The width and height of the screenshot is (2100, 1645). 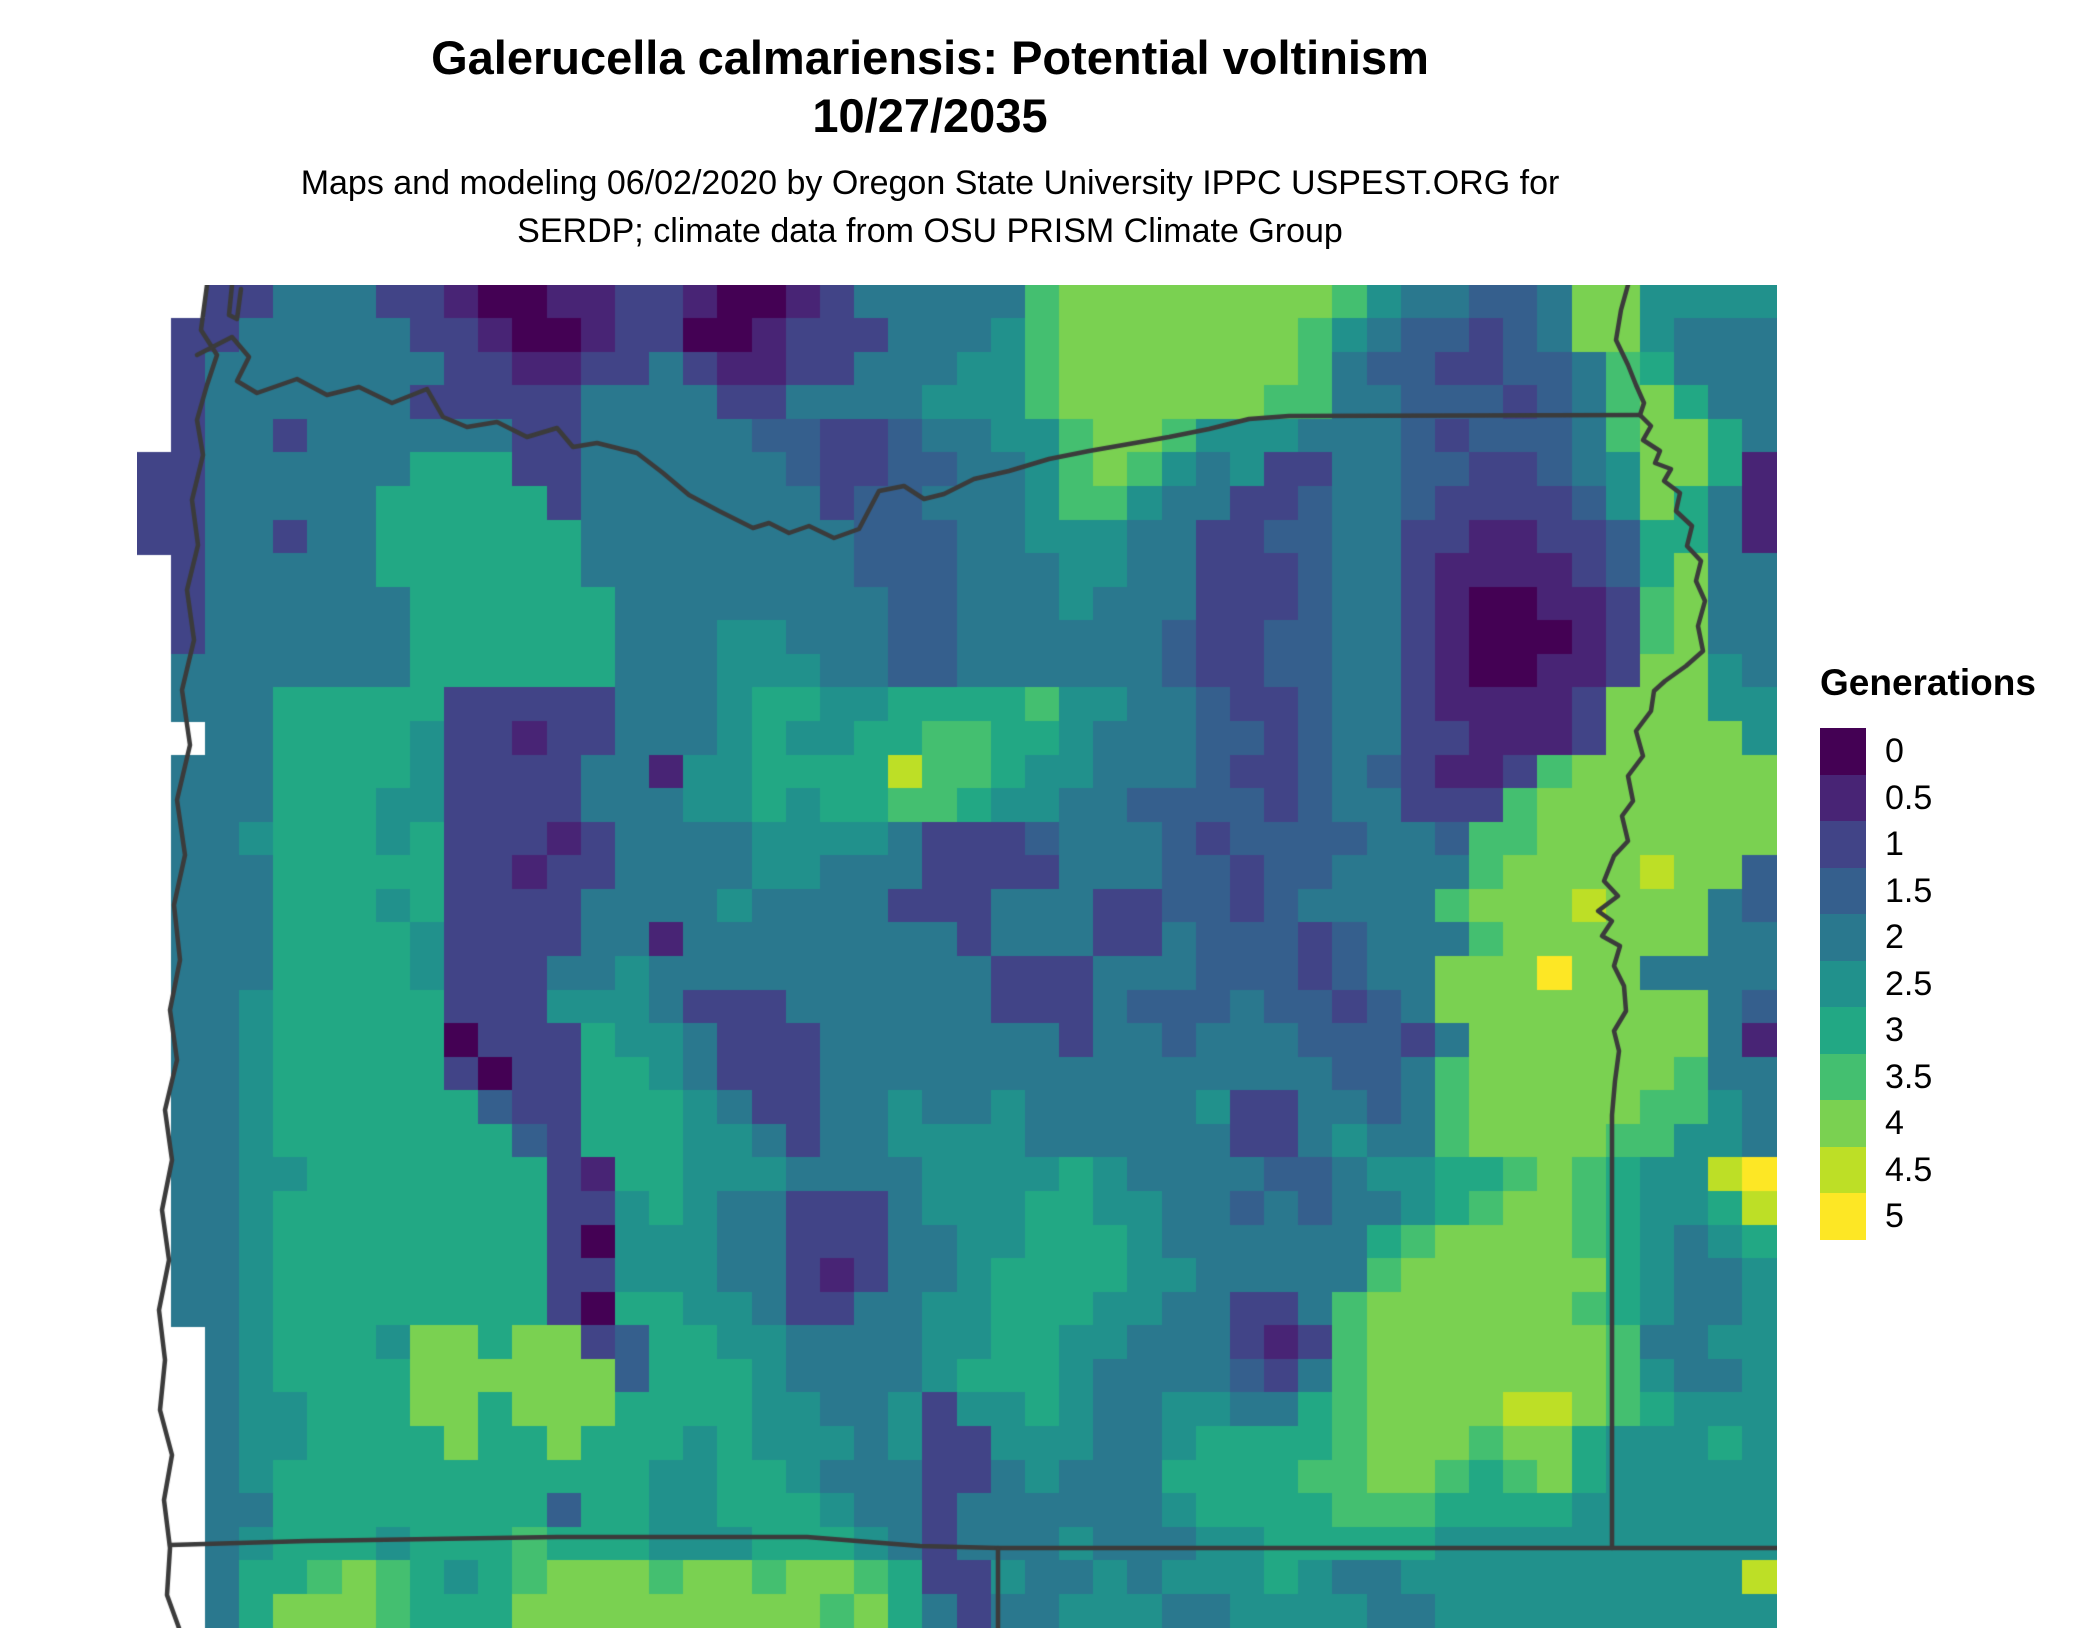 What do you see at coordinates (1928, 682) in the screenshot?
I see `legend-title: Generations` at bounding box center [1928, 682].